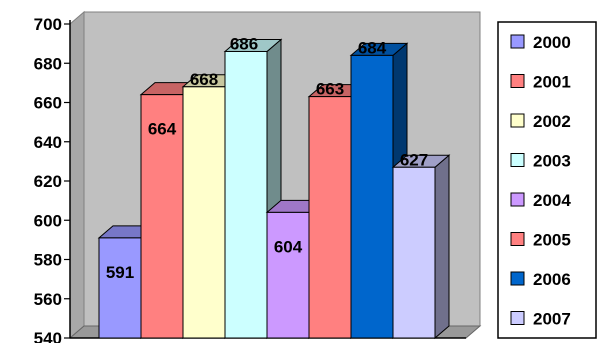 The height and width of the screenshot is (343, 603). Describe the element at coordinates (120, 272) in the screenshot. I see `data-label-2000: 591` at that location.